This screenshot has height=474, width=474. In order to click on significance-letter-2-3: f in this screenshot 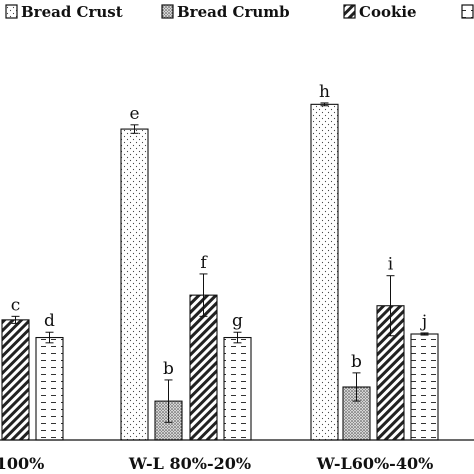, I will do `click(204, 263)`.